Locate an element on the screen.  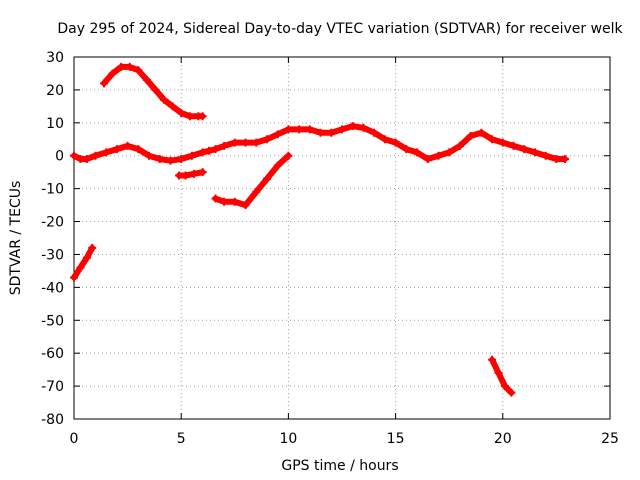
y-tick-label: 10 is located at coordinates (55, 124).